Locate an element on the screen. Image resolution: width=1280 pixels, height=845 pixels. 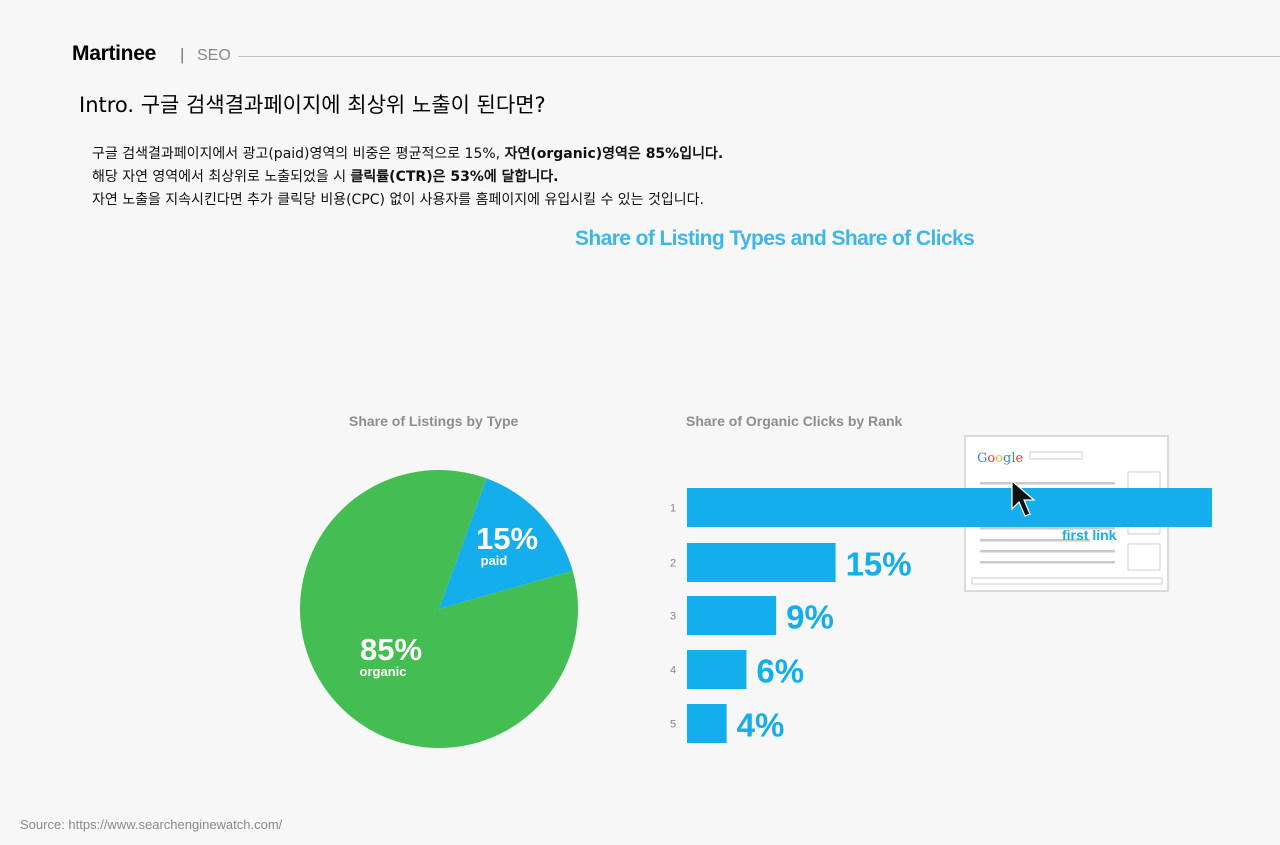
bar-rank-label: 3 is located at coordinates (673, 617).